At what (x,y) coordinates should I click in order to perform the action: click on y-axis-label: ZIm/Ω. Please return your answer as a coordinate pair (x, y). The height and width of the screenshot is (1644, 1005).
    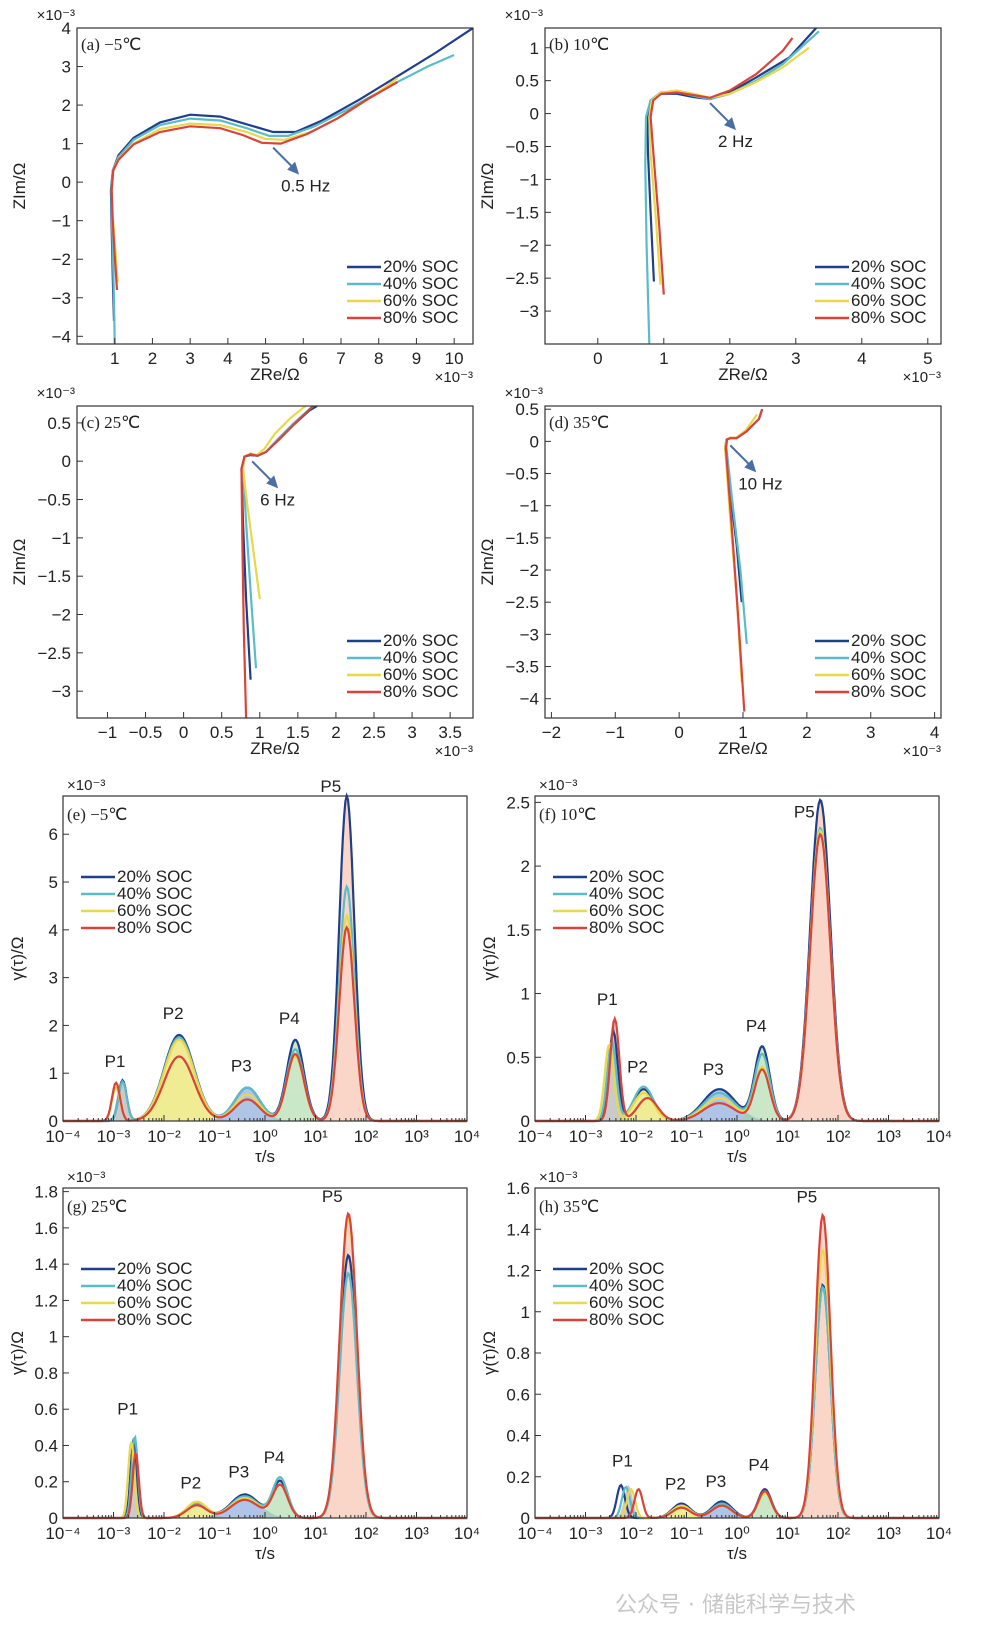
    Looking at the image, I should click on (487, 186).